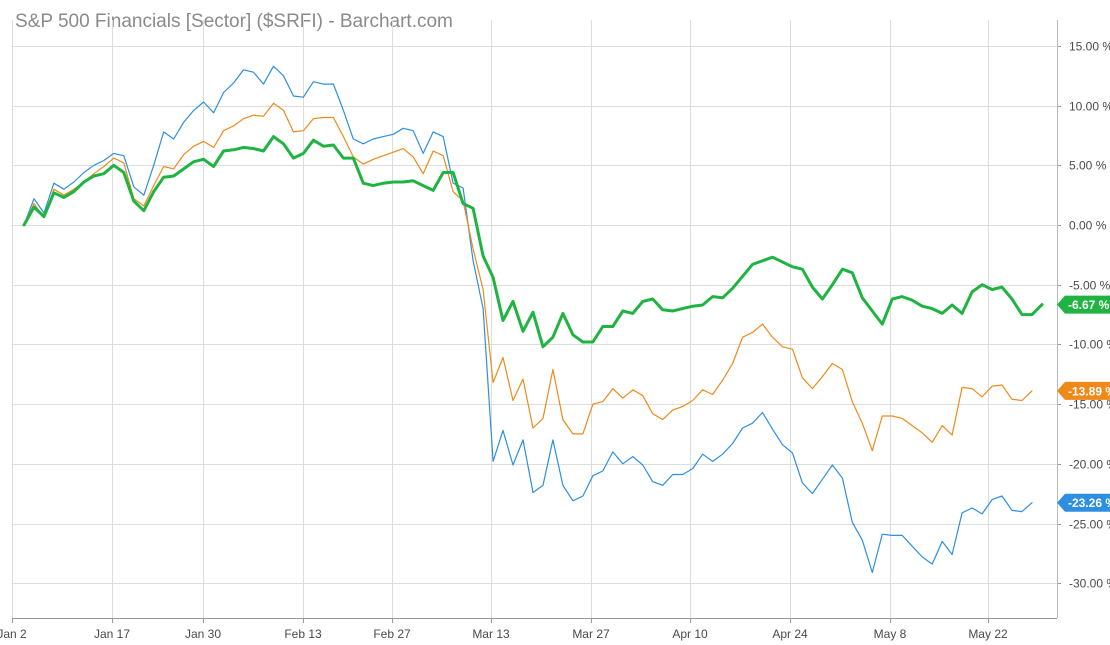 The image size is (1110, 645). What do you see at coordinates (1089, 391) in the screenshot?
I see `last-value-label-1: -13.89 %` at bounding box center [1089, 391].